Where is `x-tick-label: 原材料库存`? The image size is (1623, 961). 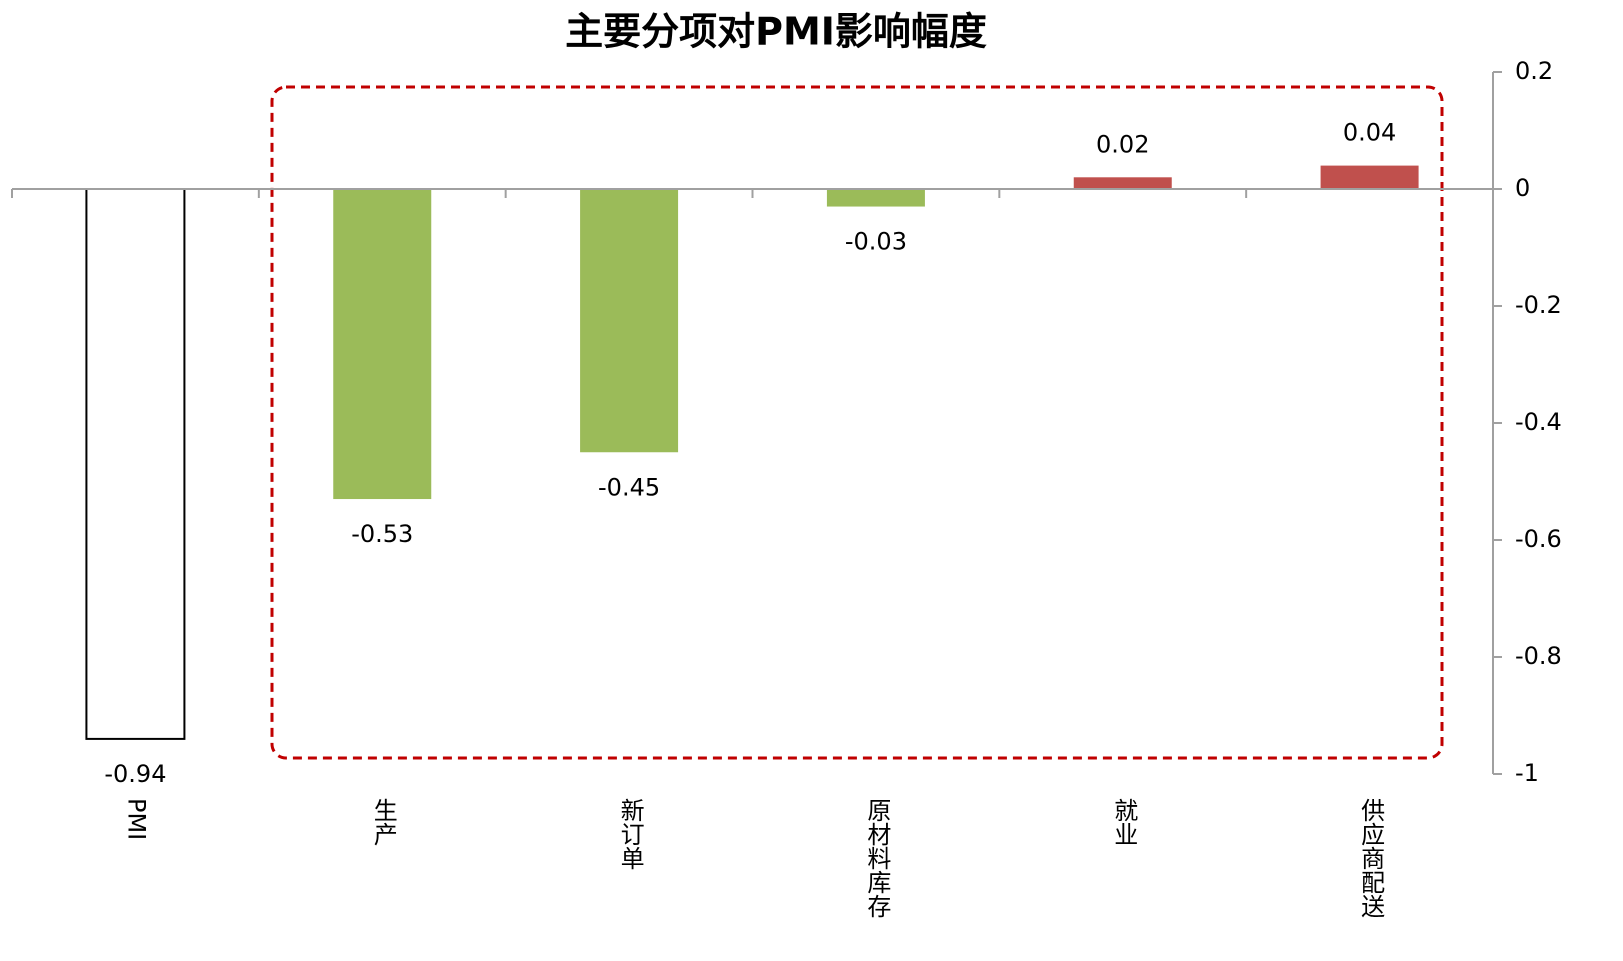 x-tick-label: 原材料库存 is located at coordinates (877, 858).